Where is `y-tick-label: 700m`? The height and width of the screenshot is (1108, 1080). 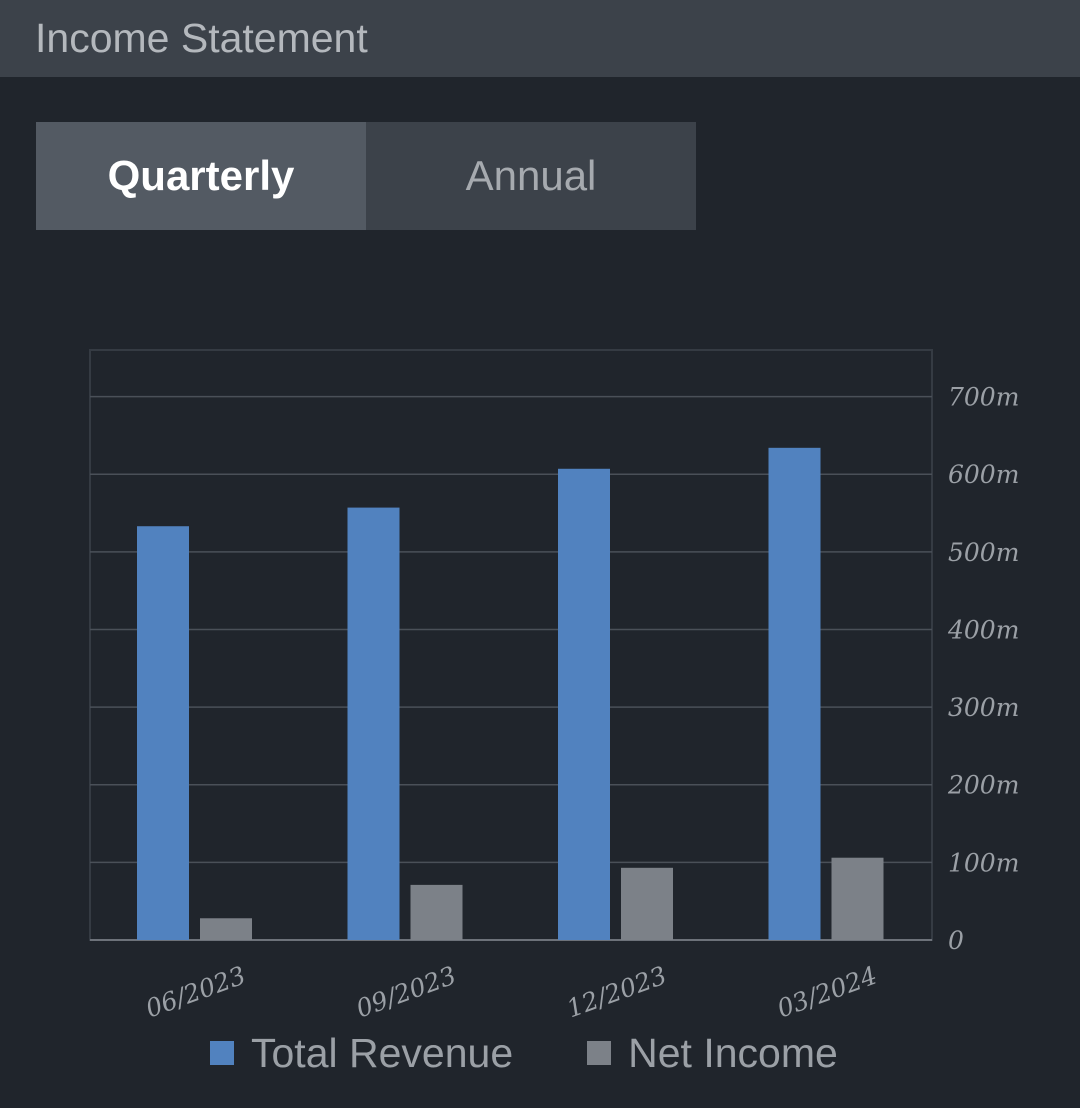
y-tick-label: 700m is located at coordinates (983, 397).